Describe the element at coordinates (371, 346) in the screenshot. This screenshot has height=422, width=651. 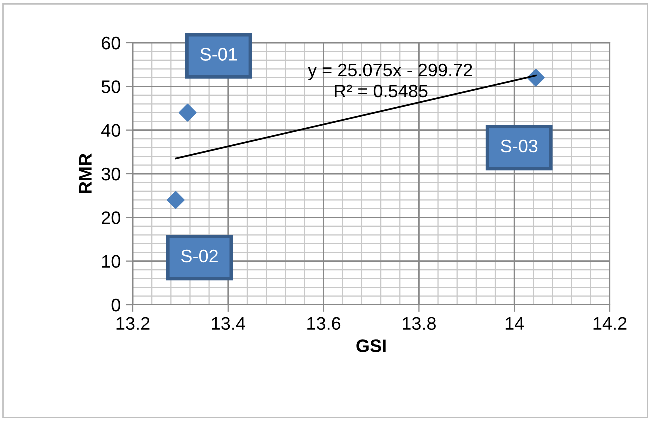
I see `x-axis-title: GSI` at that location.